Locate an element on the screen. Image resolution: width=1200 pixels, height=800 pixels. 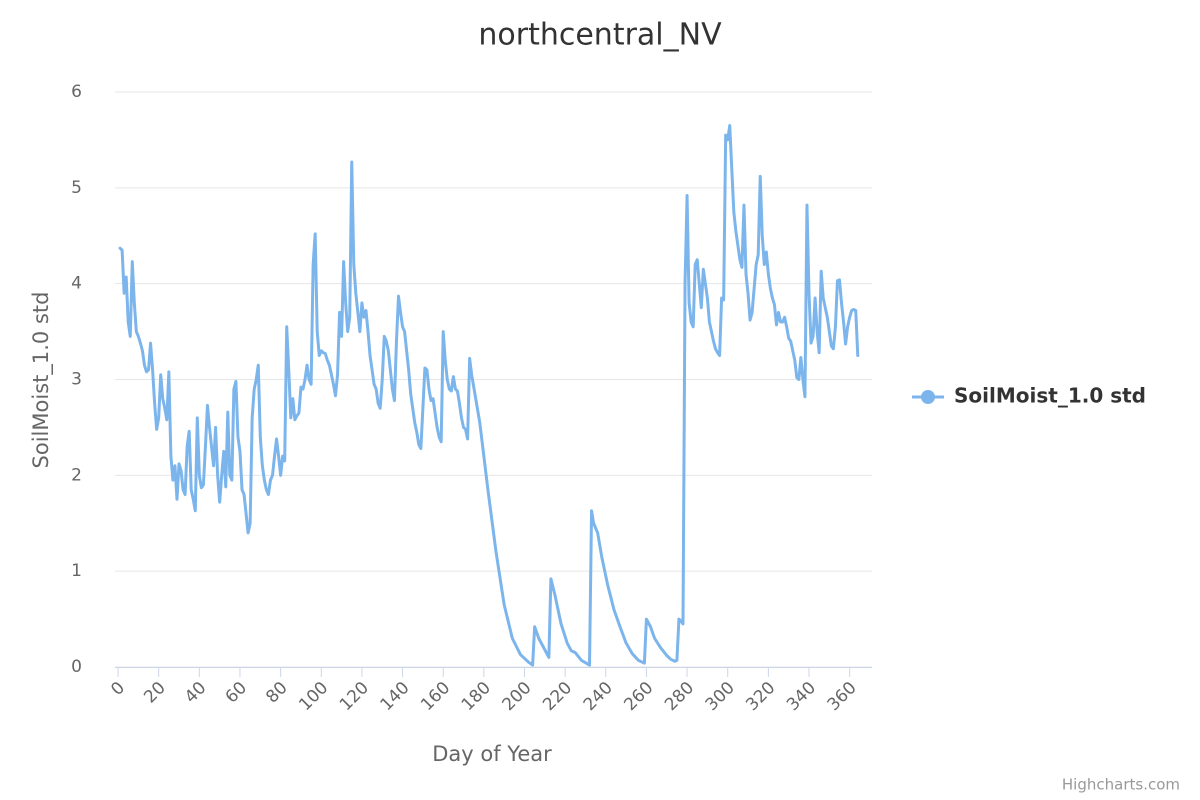
y-tick-label: 3 is located at coordinates (76, 380).